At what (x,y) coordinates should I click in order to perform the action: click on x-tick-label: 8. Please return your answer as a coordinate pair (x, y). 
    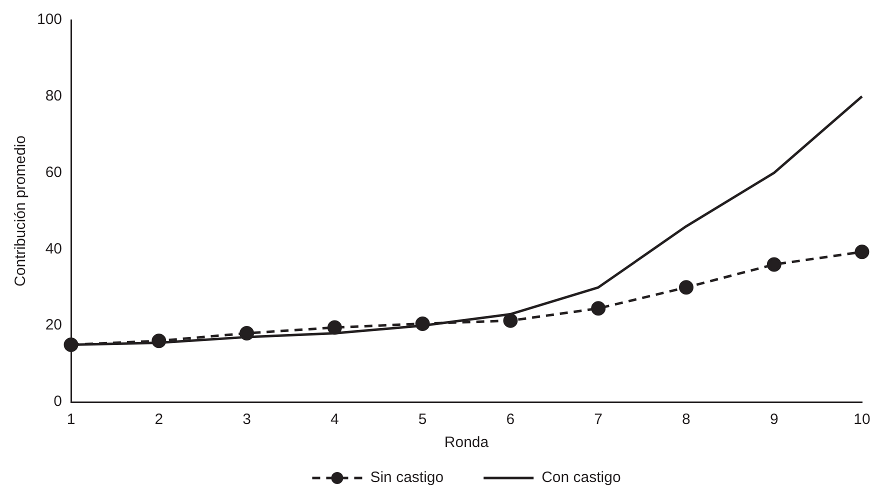
    Looking at the image, I should click on (686, 419).